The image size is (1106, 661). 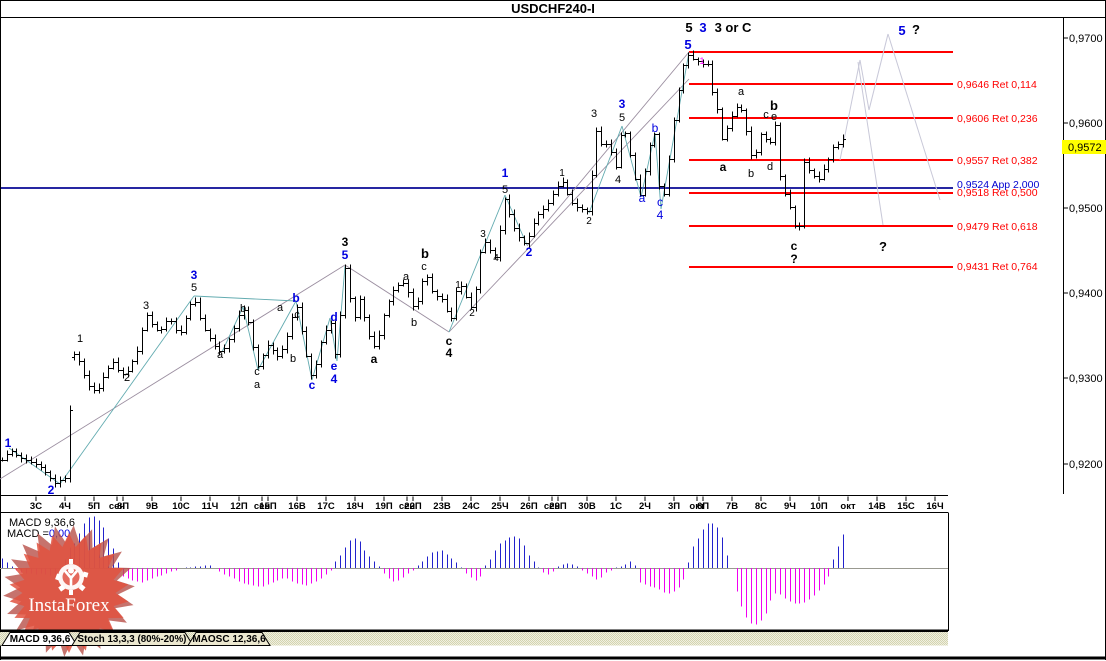 I want to click on svg-text: 18Ч, so click(x=355, y=506).